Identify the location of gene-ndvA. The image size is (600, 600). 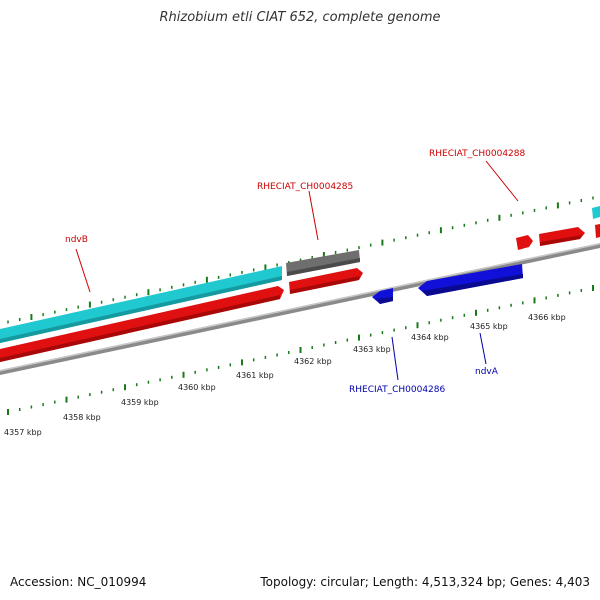
(470, 280).